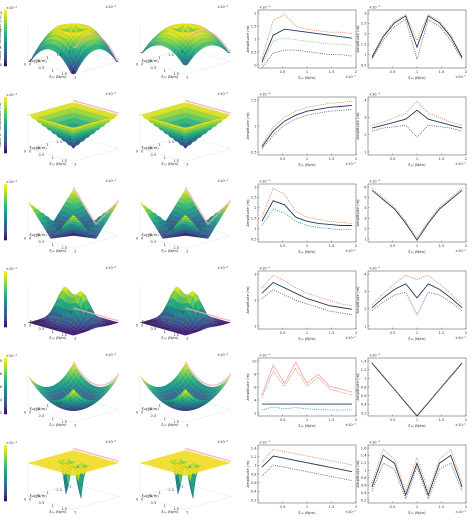 The width and height of the screenshot is (474, 523). Describe the element at coordinates (254, 483) in the screenshot. I see `y-tick-label: 0.6` at that location.